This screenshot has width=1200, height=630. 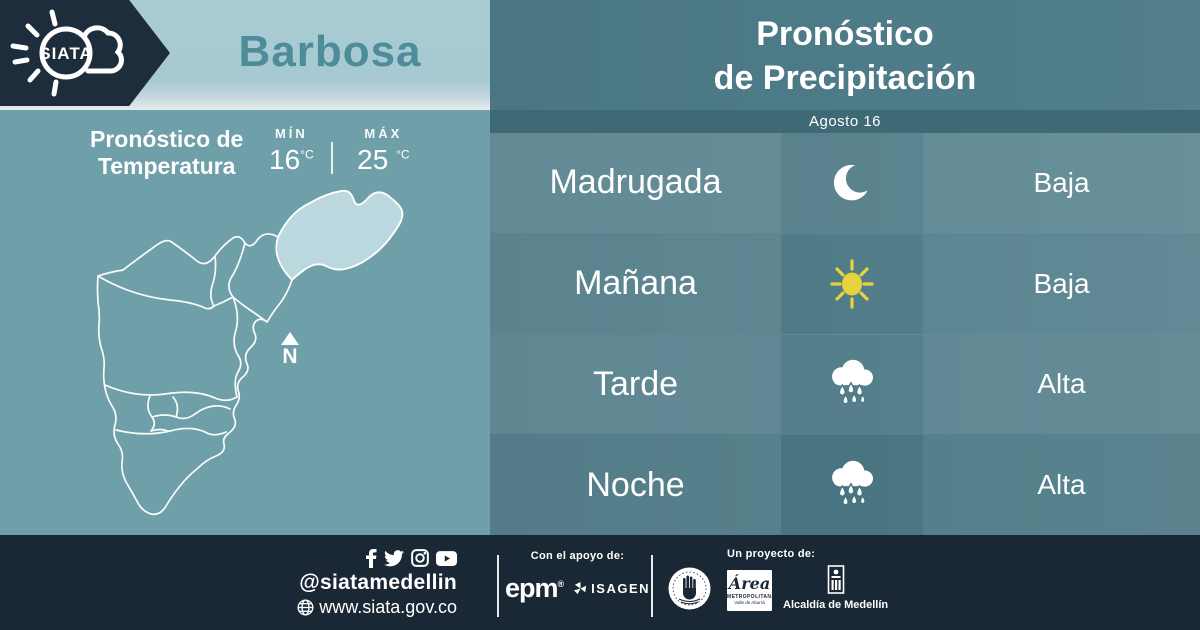 I want to click on forecast-date: Agosto 16, so click(x=845, y=121).